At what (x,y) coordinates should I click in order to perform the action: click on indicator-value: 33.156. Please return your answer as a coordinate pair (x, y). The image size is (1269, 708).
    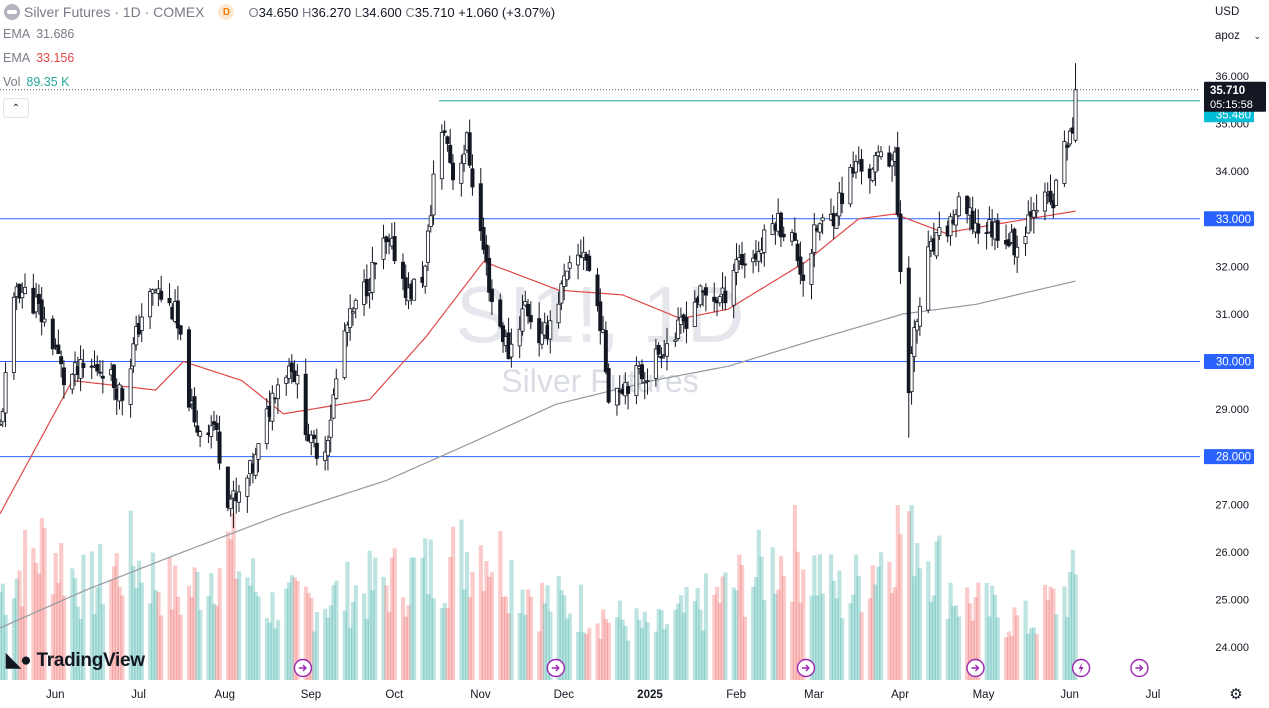
    Looking at the image, I should click on (55, 58).